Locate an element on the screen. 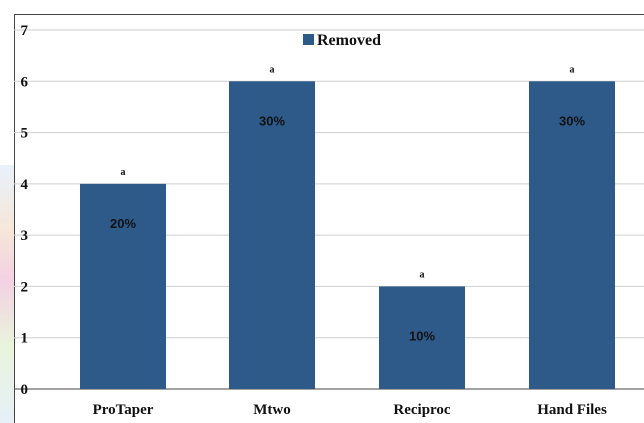  x-tick-label: Mtwo is located at coordinates (272, 410).